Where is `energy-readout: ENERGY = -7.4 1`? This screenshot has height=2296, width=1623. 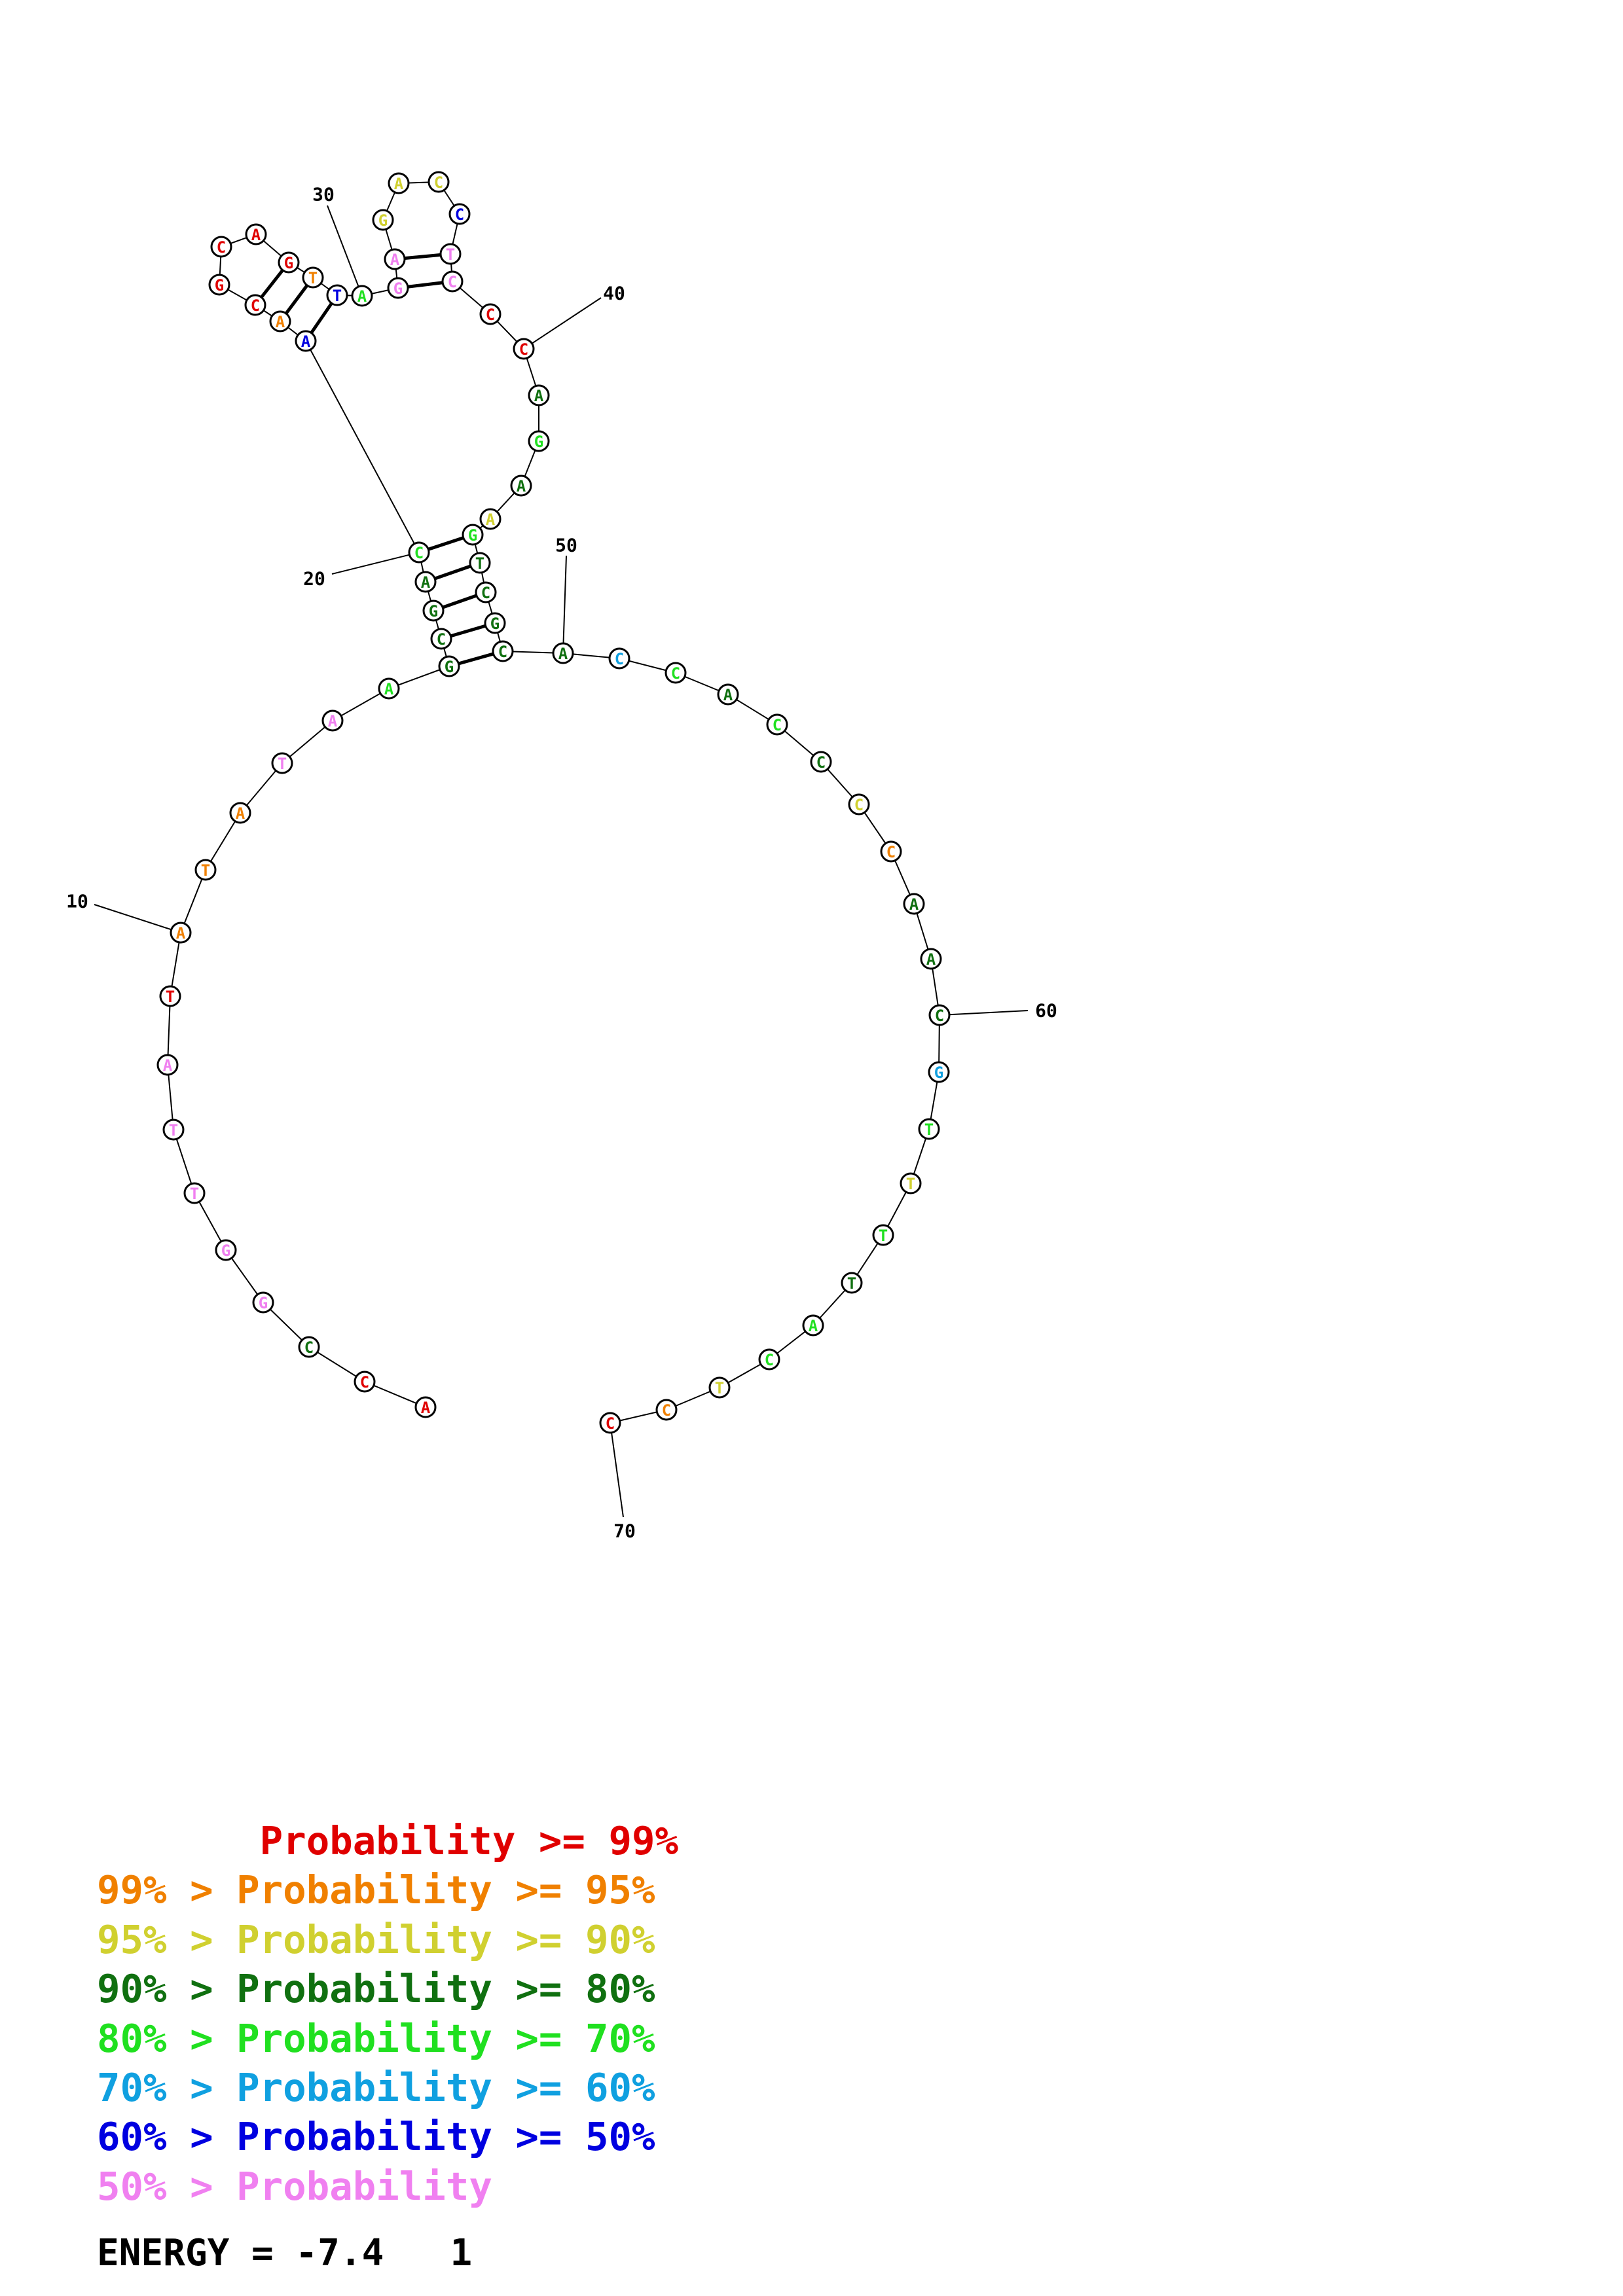
energy-readout: ENERGY = -7.4 1 is located at coordinates (285, 2253).